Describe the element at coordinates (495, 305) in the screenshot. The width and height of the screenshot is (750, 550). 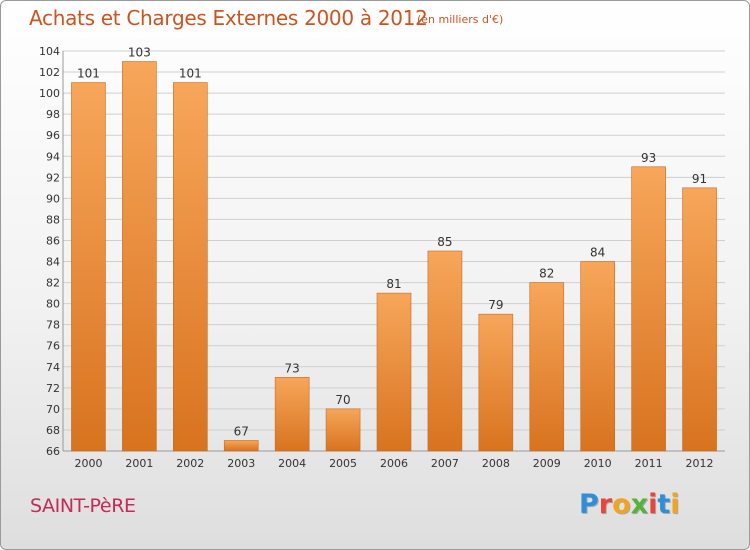
I see `data-label: 79` at that location.